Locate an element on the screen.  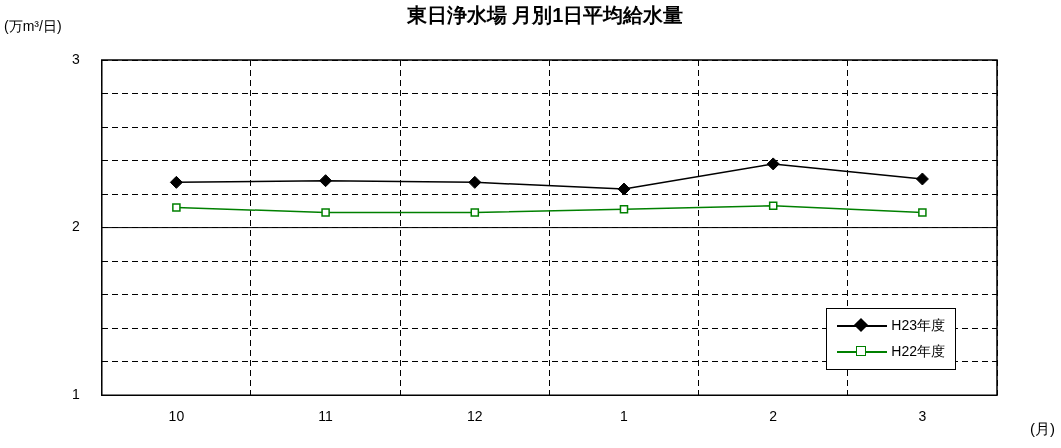
legend-label: H22年度 is located at coordinates (918, 352).